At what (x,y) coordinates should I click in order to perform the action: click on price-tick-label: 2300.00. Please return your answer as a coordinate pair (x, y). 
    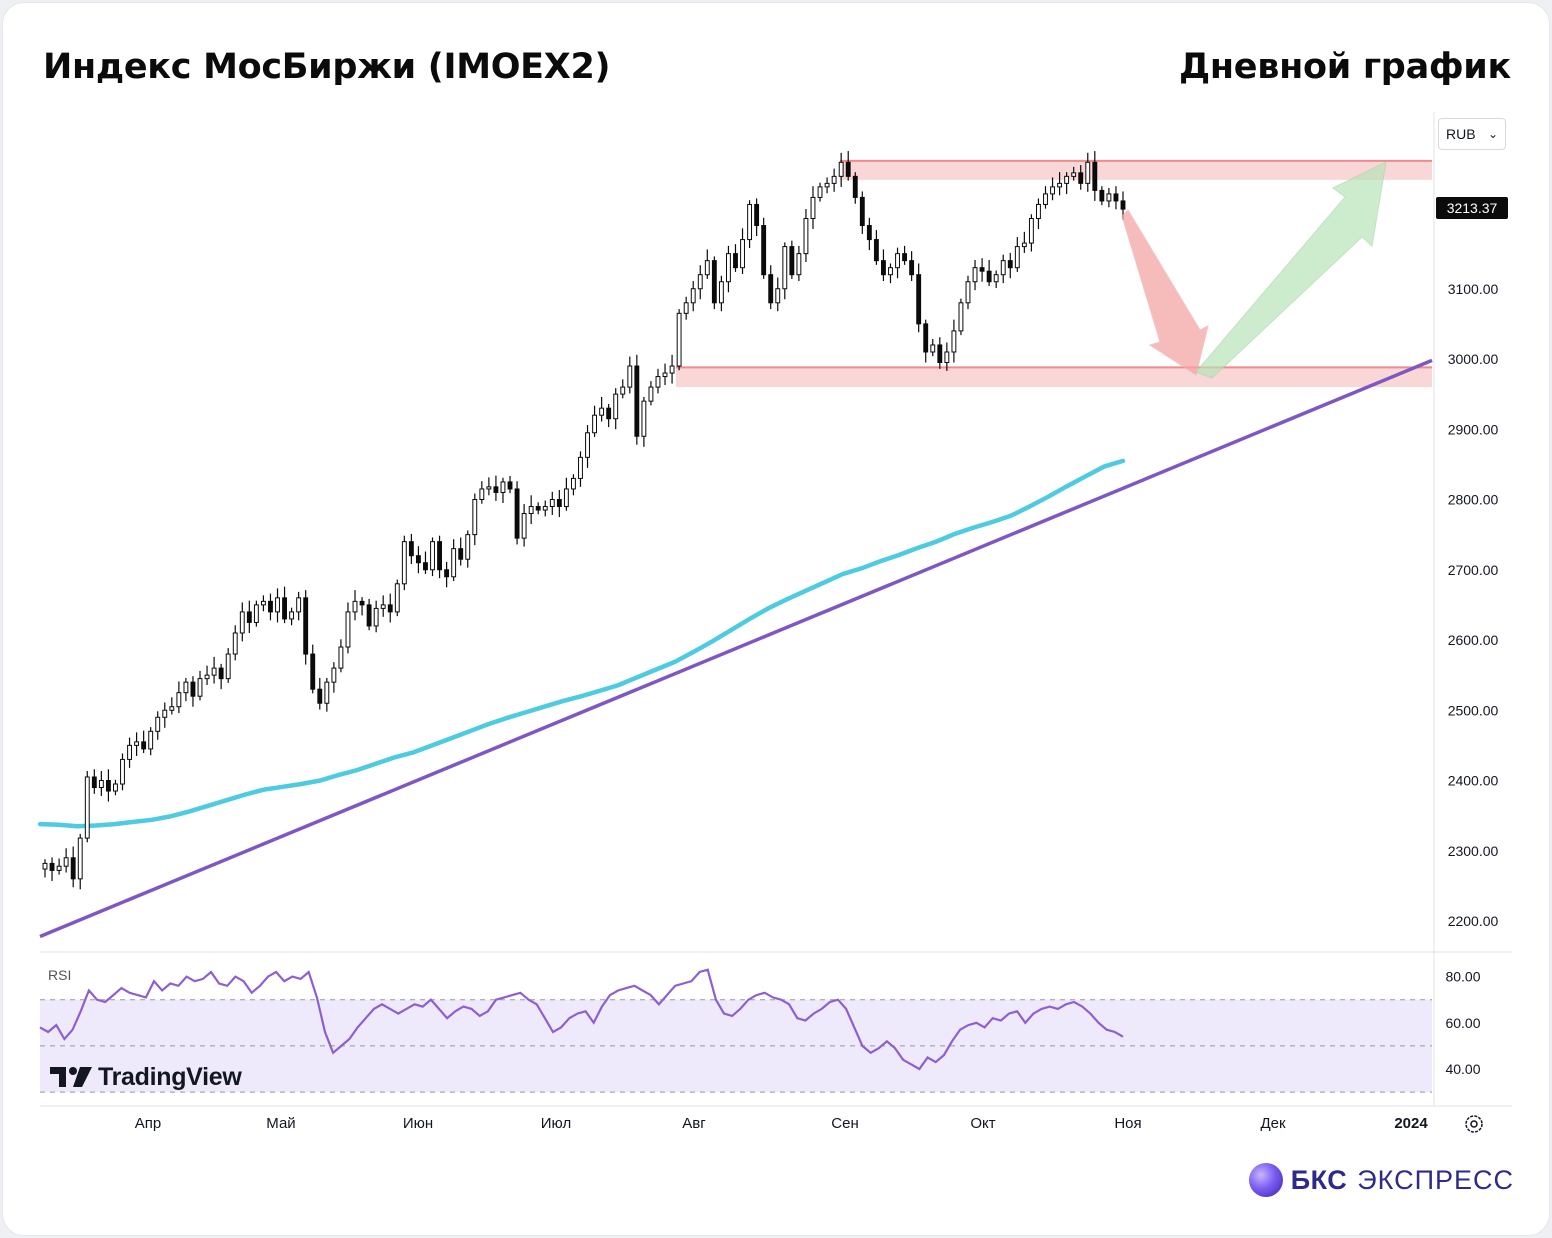
    Looking at the image, I should click on (1473, 851).